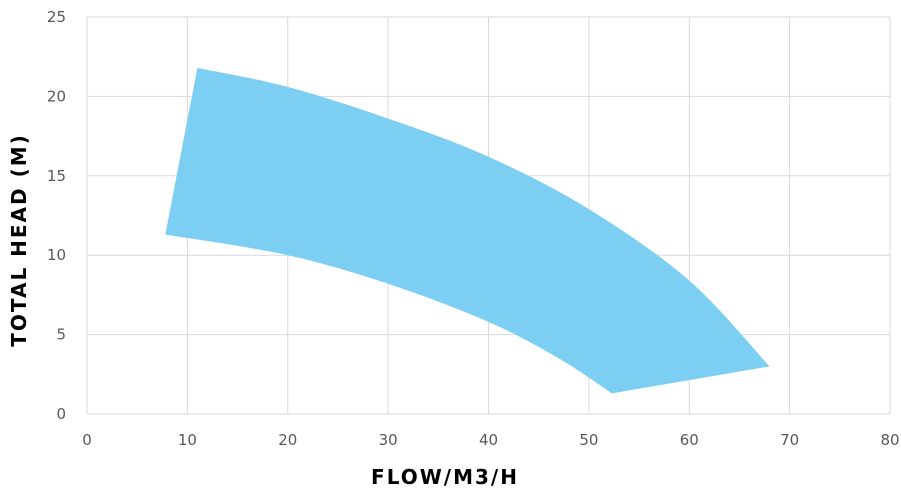  What do you see at coordinates (56, 96) in the screenshot?
I see `y-tick-label-20: 20` at bounding box center [56, 96].